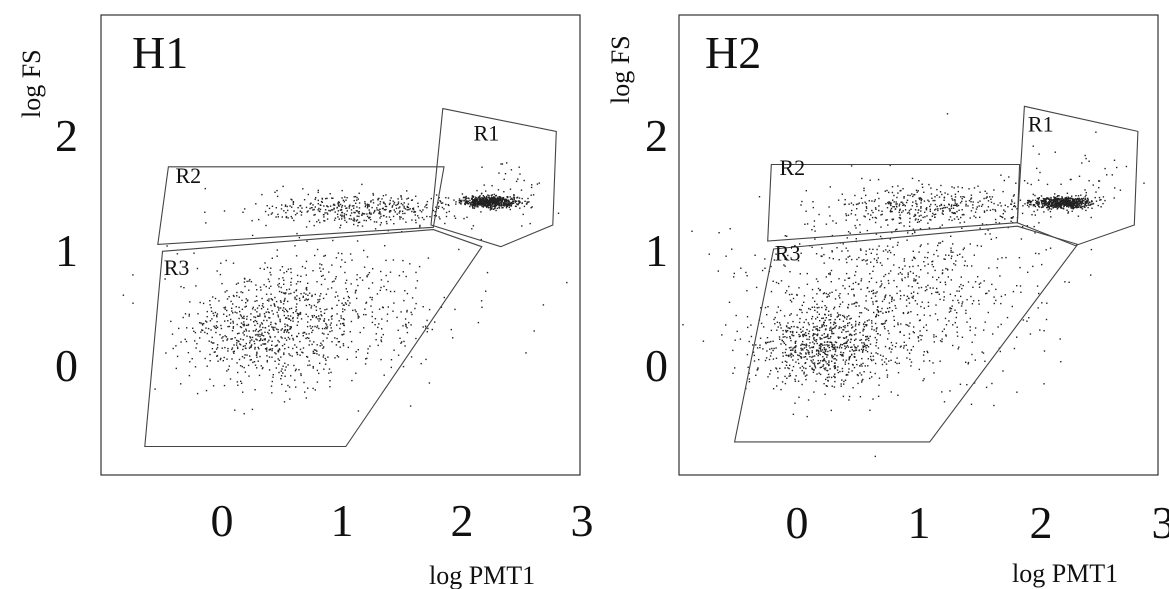  Describe the element at coordinates (620, 69) in the screenshot. I see `y-axis-label: log FS` at that location.